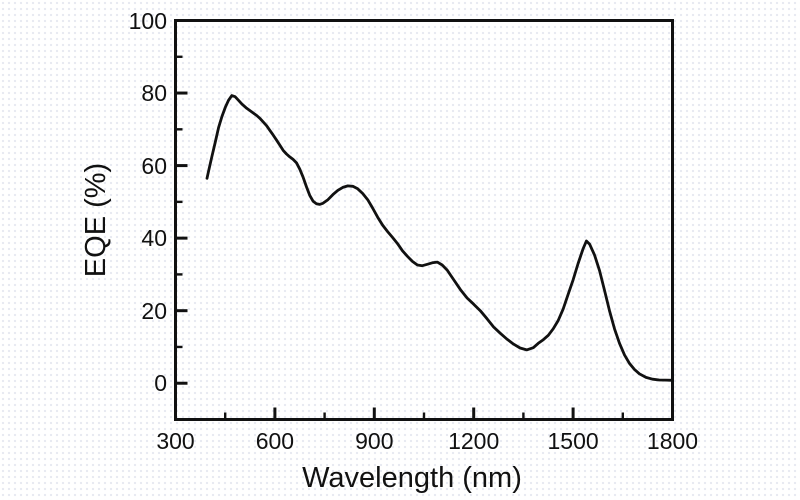  Describe the element at coordinates (275, 441) in the screenshot. I see `x-tick-label: 600` at that location.